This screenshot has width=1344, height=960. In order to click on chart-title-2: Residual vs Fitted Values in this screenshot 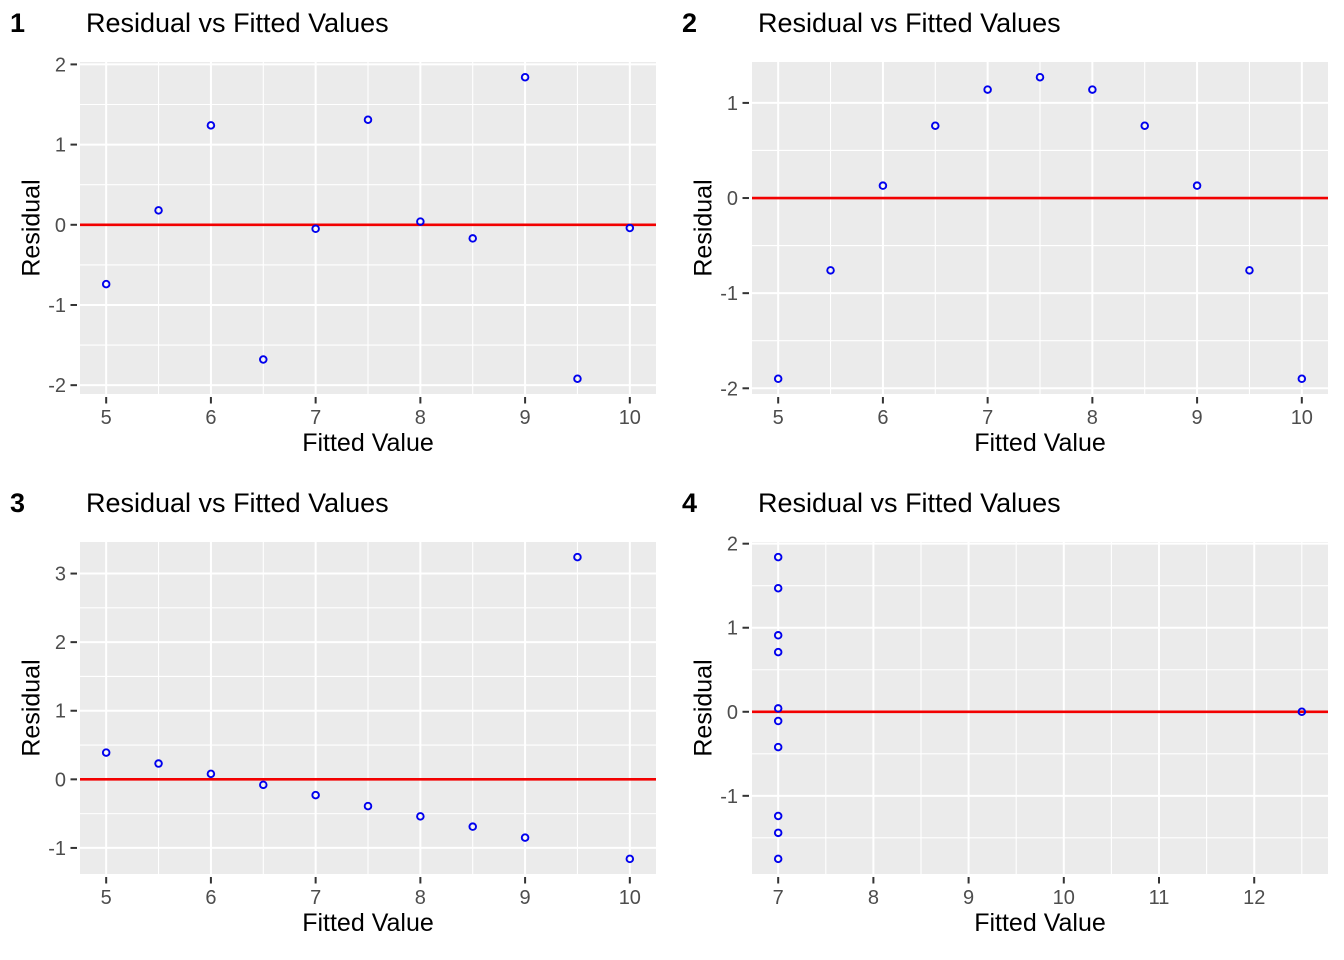, I will do `click(909, 23)`.